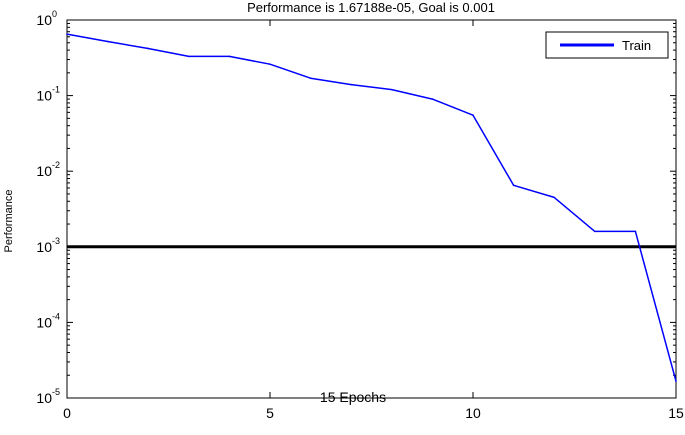  Describe the element at coordinates (44, 247) in the screenshot. I see `y-tick-label-3: 10` at that location.